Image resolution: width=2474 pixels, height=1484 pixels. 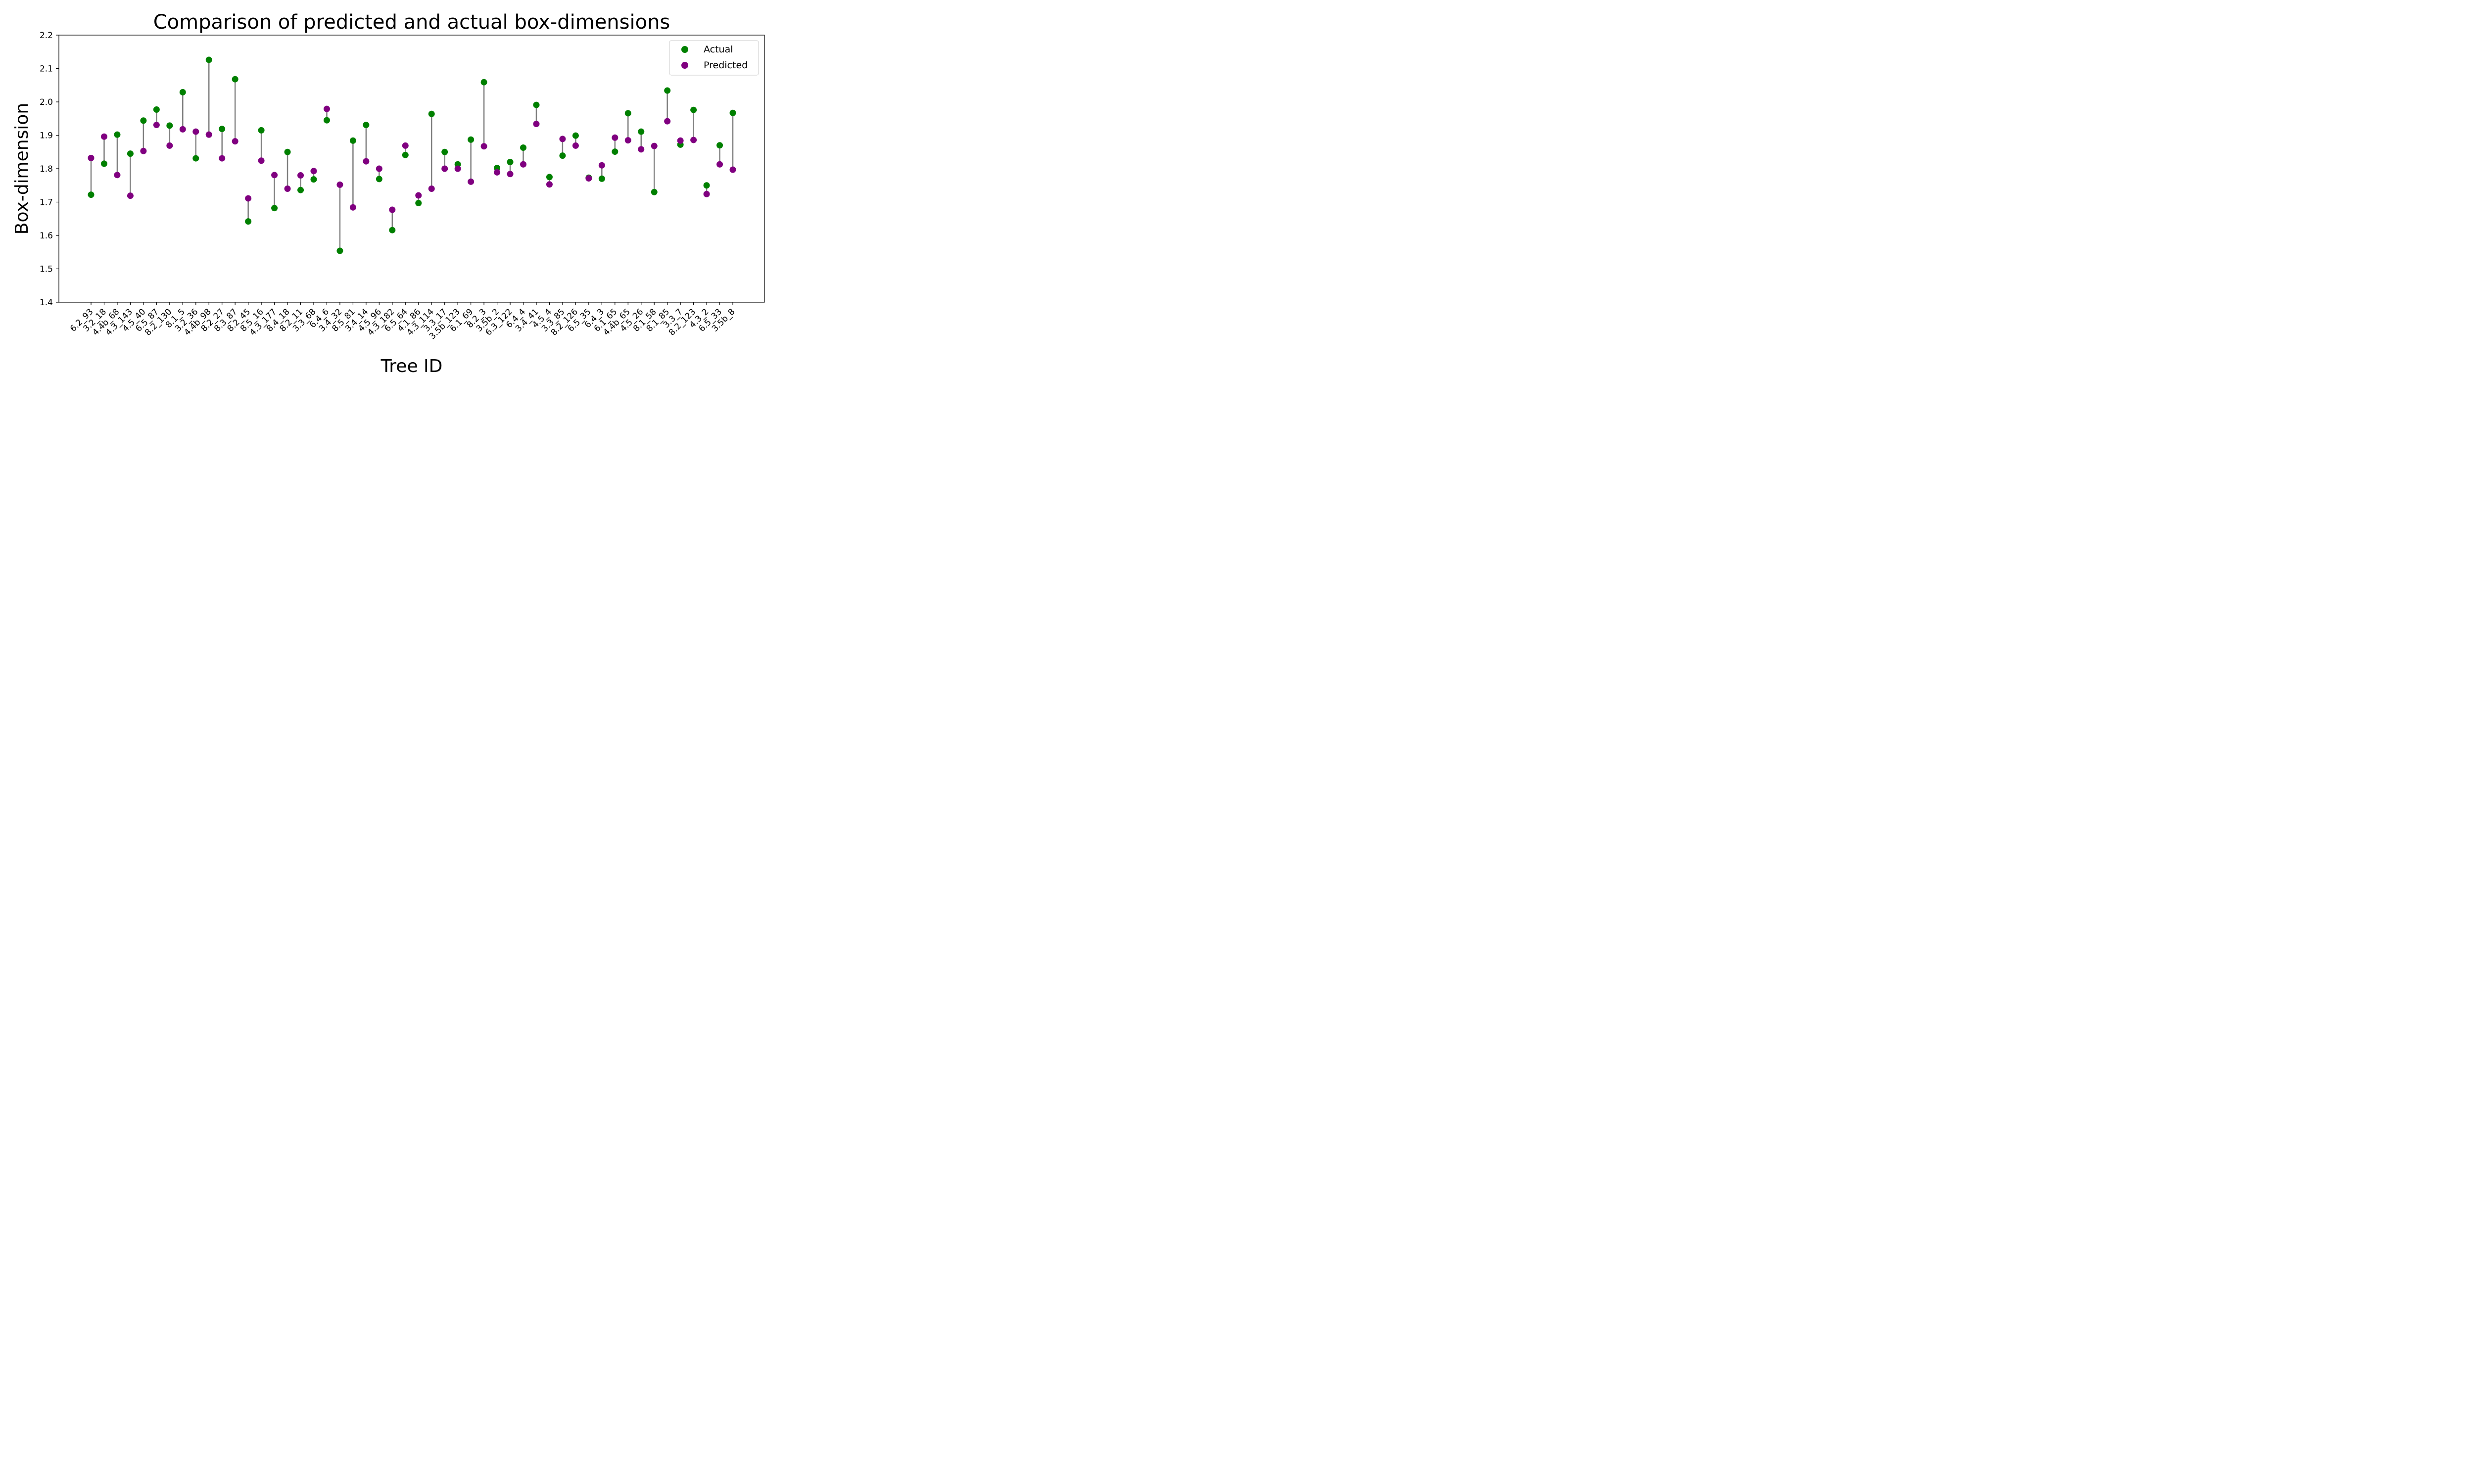 I want to click on y-tick-label: 1.7, so click(x=47, y=203).